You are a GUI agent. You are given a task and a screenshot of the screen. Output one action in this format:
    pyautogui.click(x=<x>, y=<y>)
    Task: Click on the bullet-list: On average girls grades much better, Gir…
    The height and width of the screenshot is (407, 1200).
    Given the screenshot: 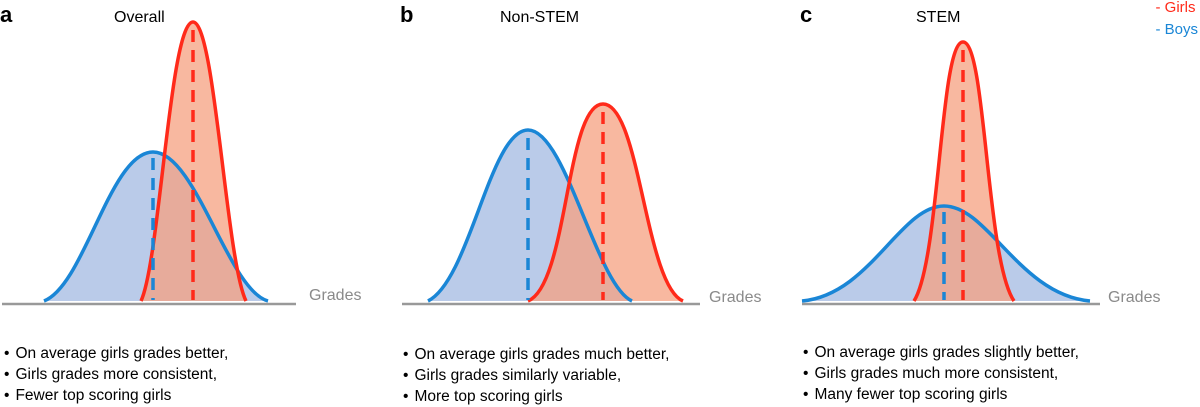 What is the action you would take?
    pyautogui.click(x=536, y=375)
    